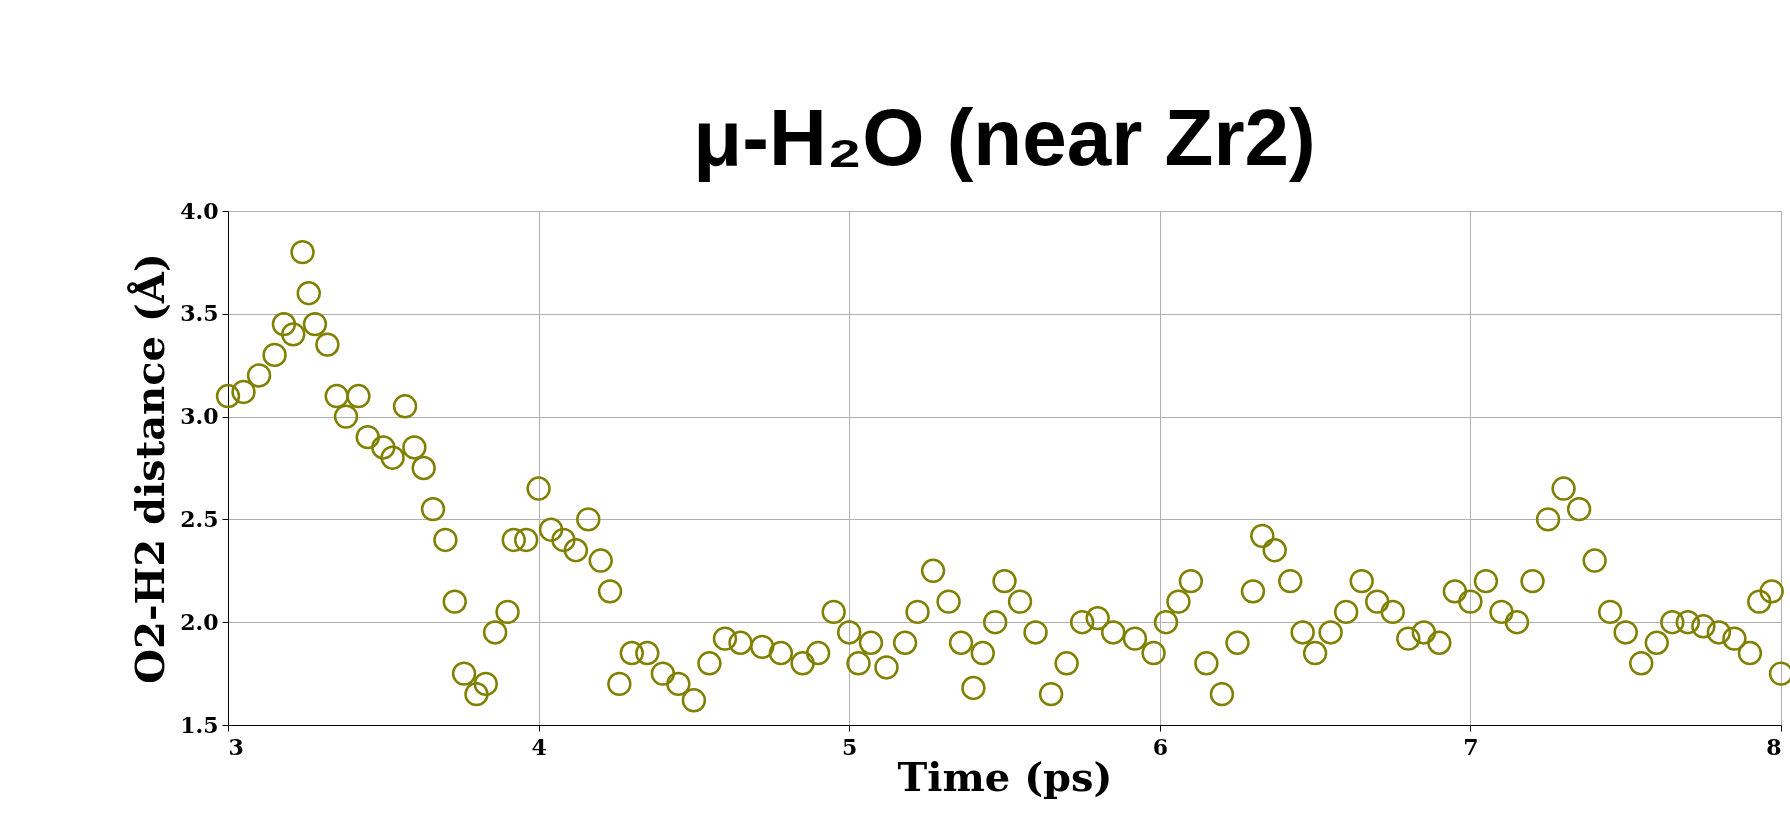 This screenshot has width=1790, height=820. I want to click on y-tick-label: 1.5, so click(199, 724).